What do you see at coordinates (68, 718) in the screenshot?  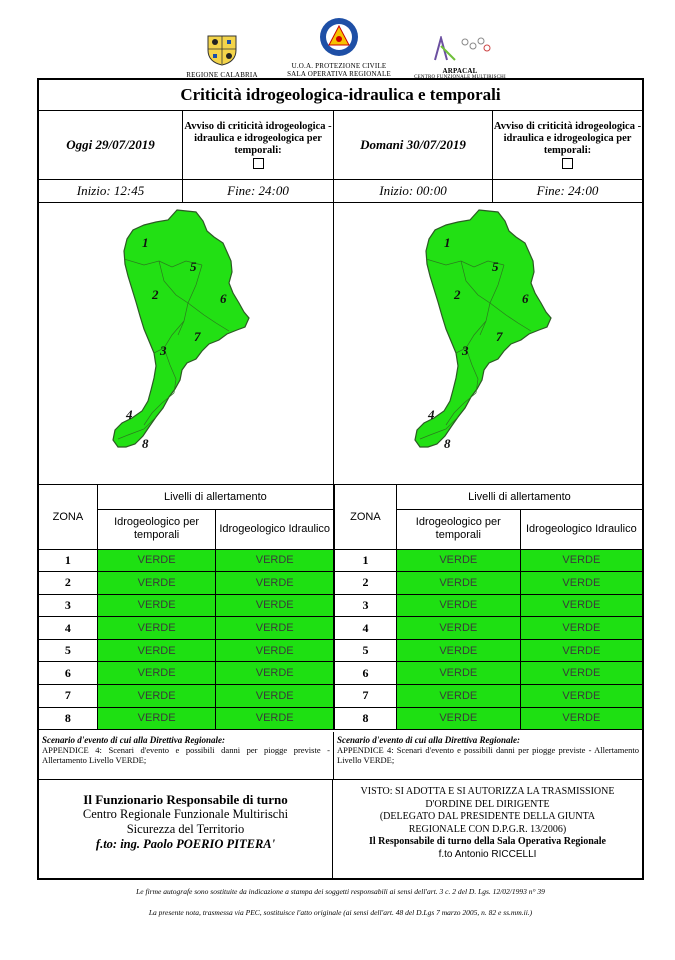 I see `left-zone-number: 8` at bounding box center [68, 718].